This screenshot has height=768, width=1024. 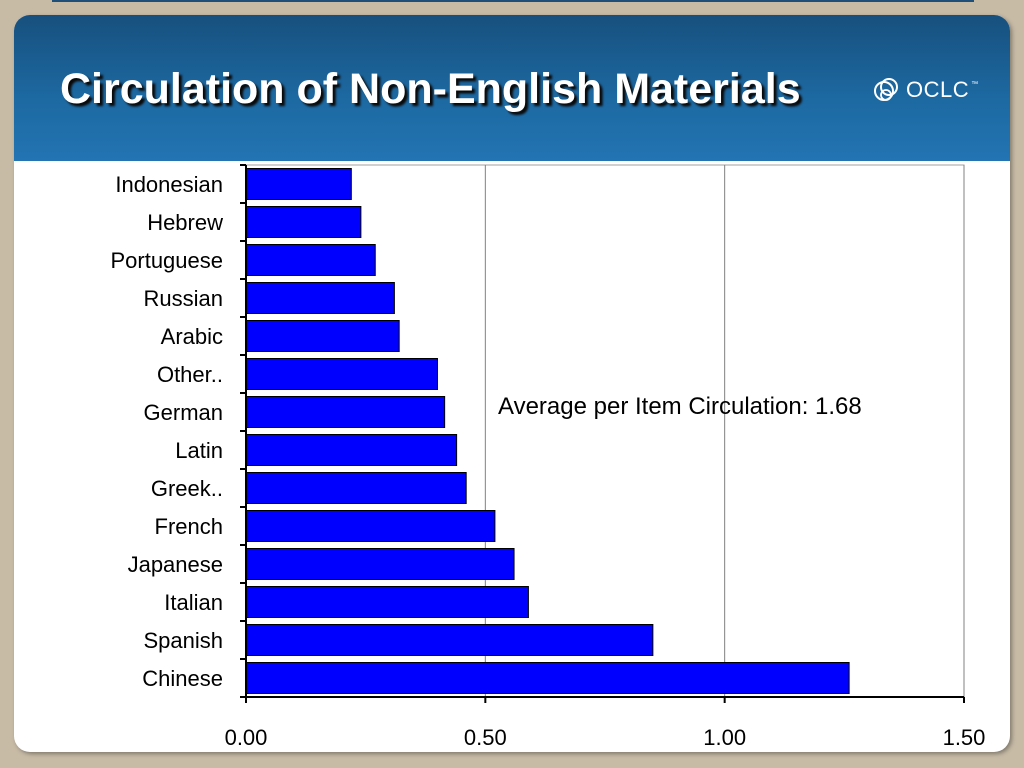 What do you see at coordinates (193, 602) in the screenshot?
I see `category-label: Italian` at bounding box center [193, 602].